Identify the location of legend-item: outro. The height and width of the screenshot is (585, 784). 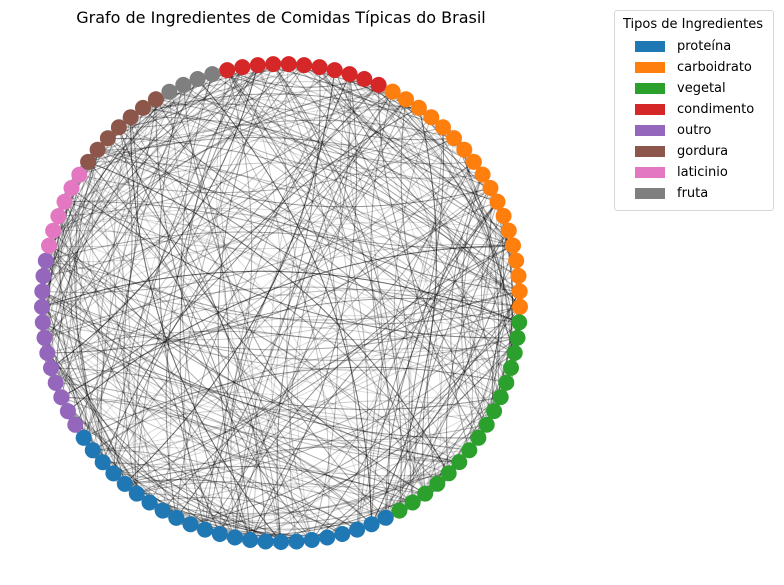
(693, 130).